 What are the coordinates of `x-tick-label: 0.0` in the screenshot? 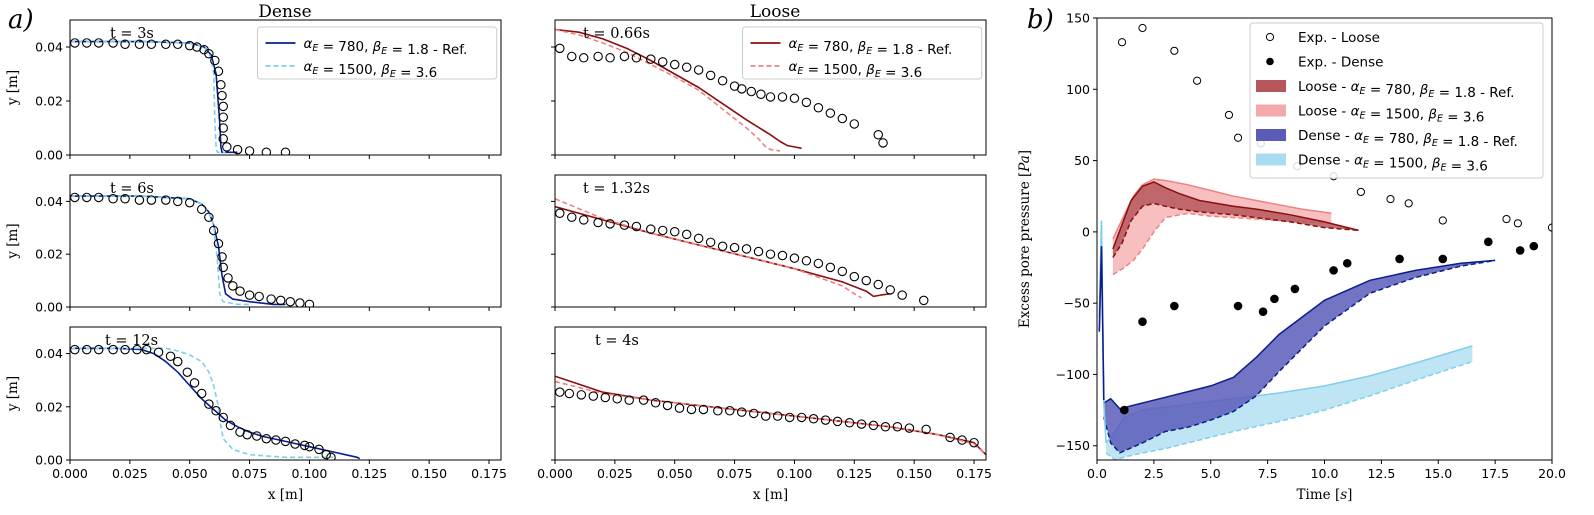 It's located at (1097, 473).